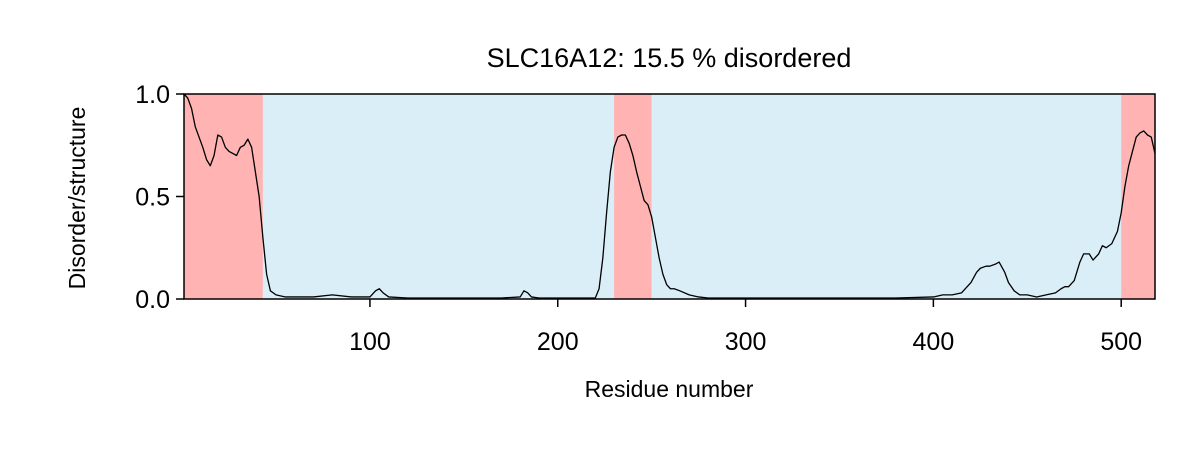 The image size is (1200, 450). Describe the element at coordinates (934, 342) in the screenshot. I see `x-tick-label: 400` at that location.